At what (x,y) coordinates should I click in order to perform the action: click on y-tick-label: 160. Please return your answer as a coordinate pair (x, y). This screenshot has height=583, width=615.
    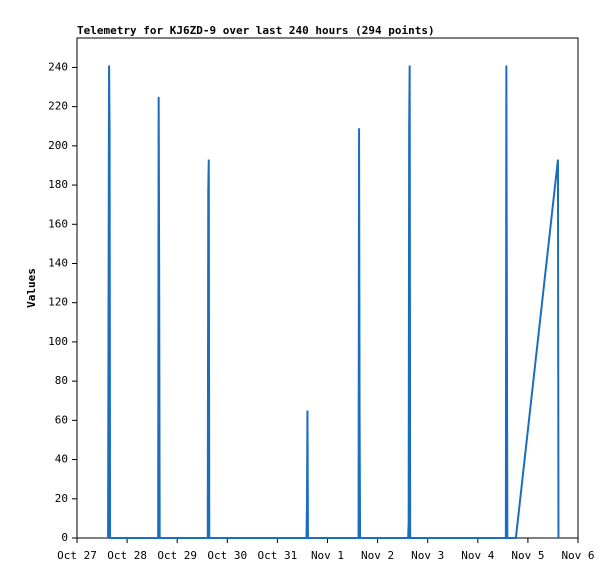
    Looking at the image, I should click on (58, 223).